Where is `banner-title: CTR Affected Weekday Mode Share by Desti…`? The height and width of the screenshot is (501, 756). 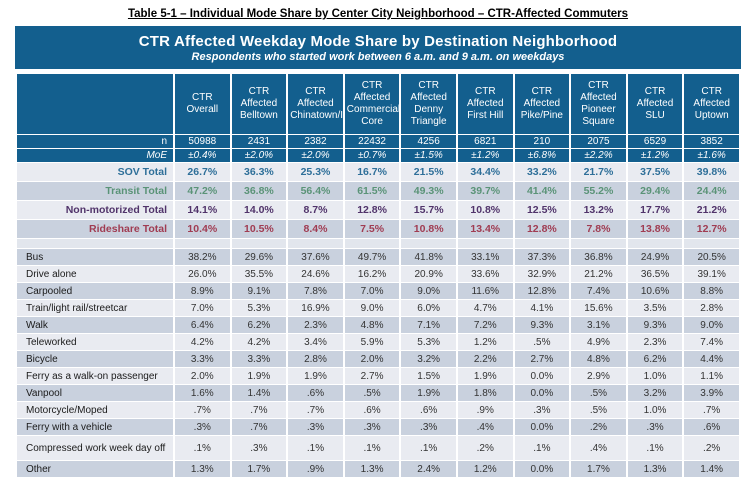 banner-title: CTR Affected Weekday Mode Share by Desti… is located at coordinates (378, 41).